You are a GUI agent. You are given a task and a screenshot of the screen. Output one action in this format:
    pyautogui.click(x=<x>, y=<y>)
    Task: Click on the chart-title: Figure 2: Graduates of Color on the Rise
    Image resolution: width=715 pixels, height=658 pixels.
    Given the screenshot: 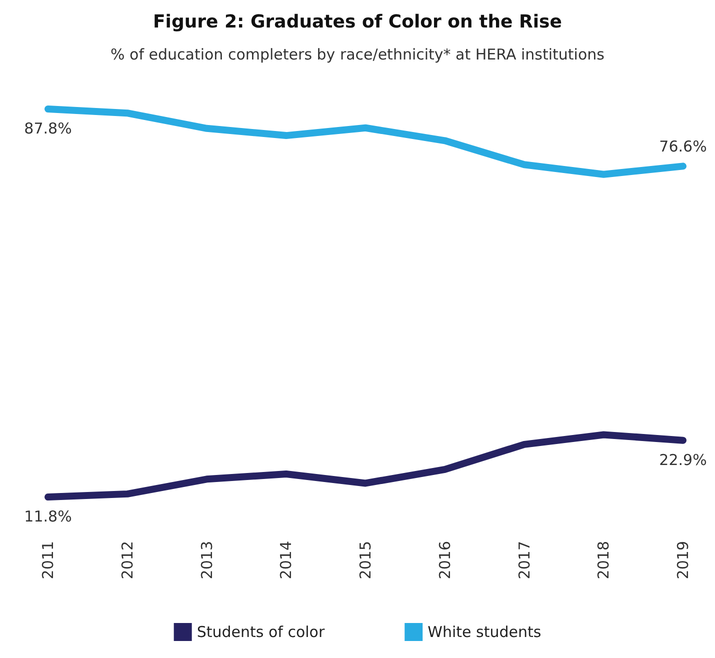 What is the action you would take?
    pyautogui.click(x=357, y=22)
    